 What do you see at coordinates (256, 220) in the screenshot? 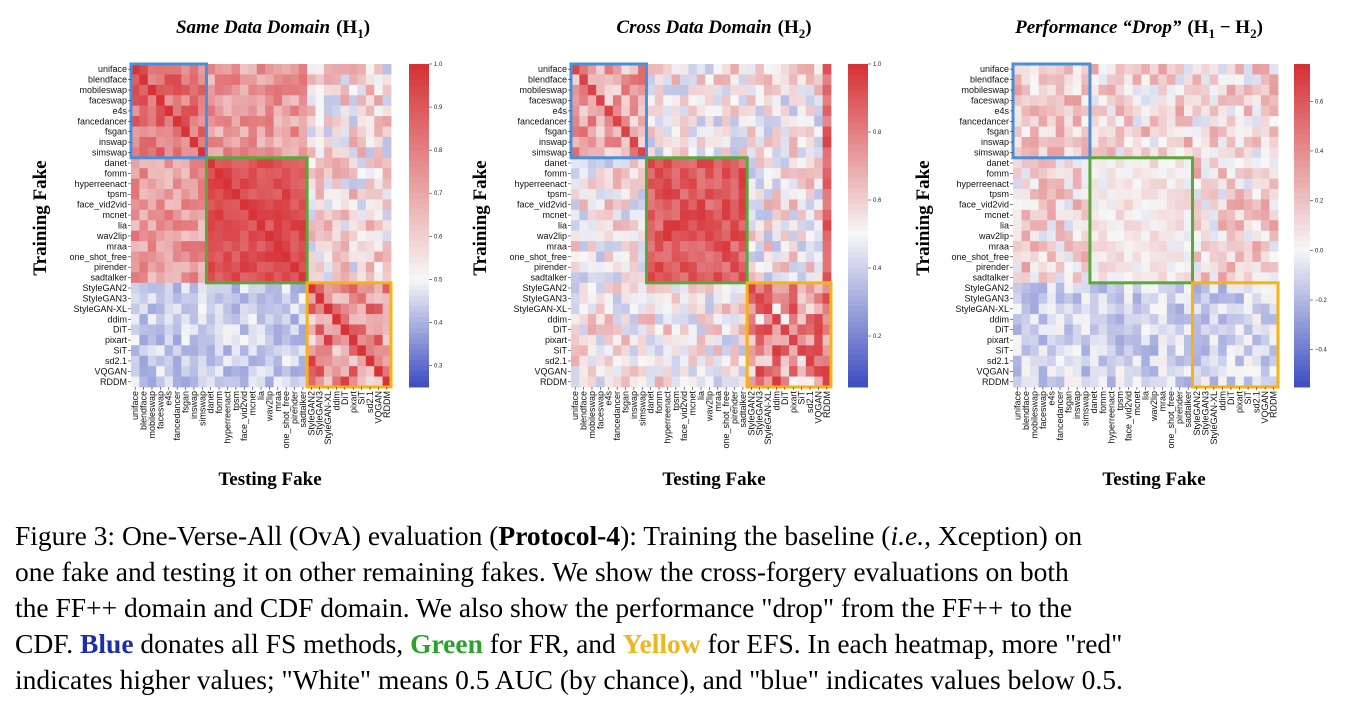
I see `group-box-fr` at bounding box center [256, 220].